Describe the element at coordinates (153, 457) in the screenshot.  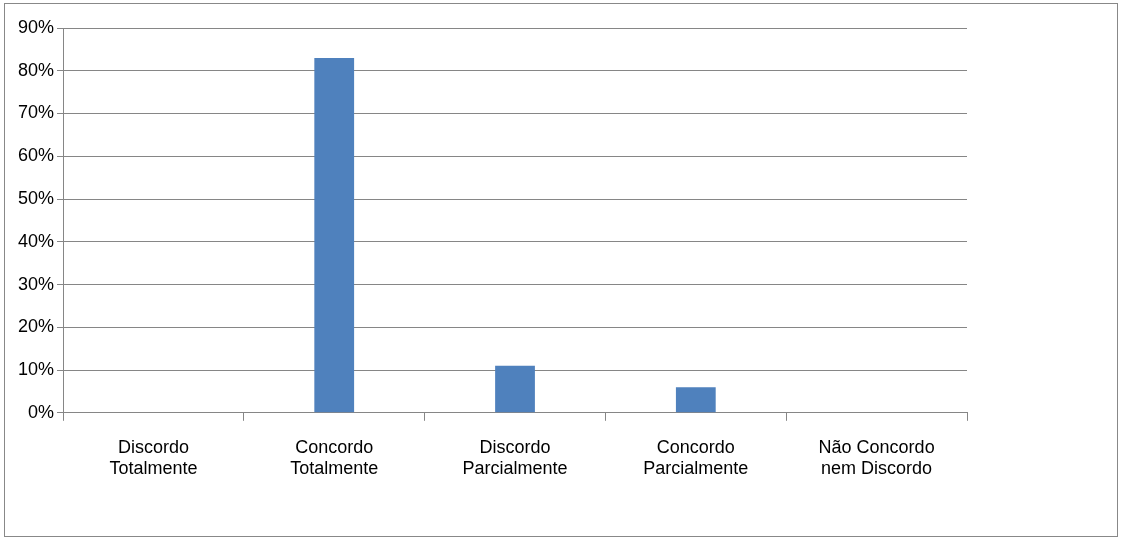
I see `x-tick-label: Discordo Totalmente` at that location.